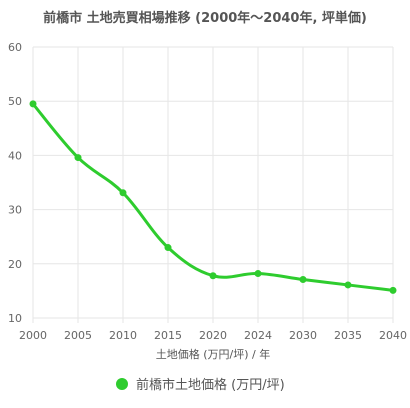 The height and width of the screenshot is (408, 410). Describe the element at coordinates (15, 210) in the screenshot. I see `y-tick-label: 30` at that location.